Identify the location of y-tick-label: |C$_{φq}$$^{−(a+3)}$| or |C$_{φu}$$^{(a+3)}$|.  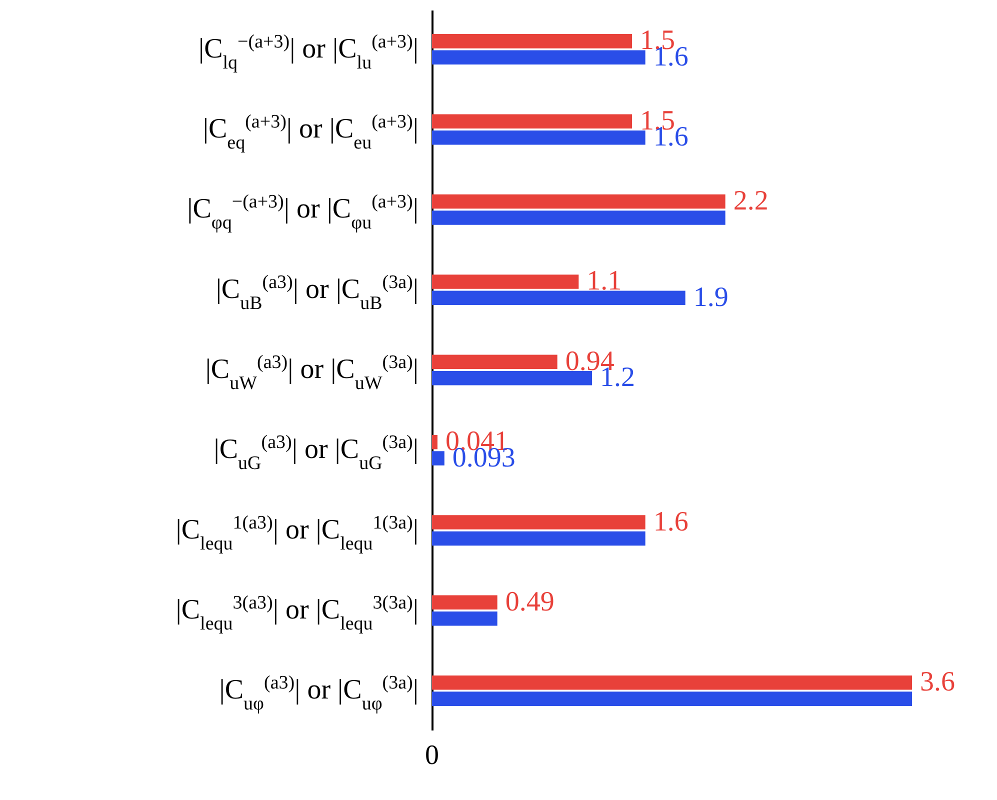
(302, 212).